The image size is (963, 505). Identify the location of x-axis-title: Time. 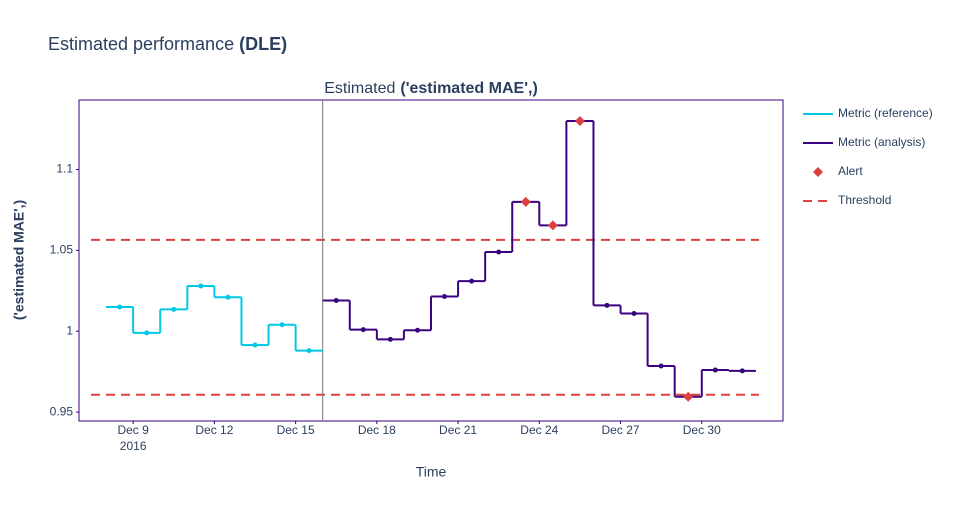
(431, 472).